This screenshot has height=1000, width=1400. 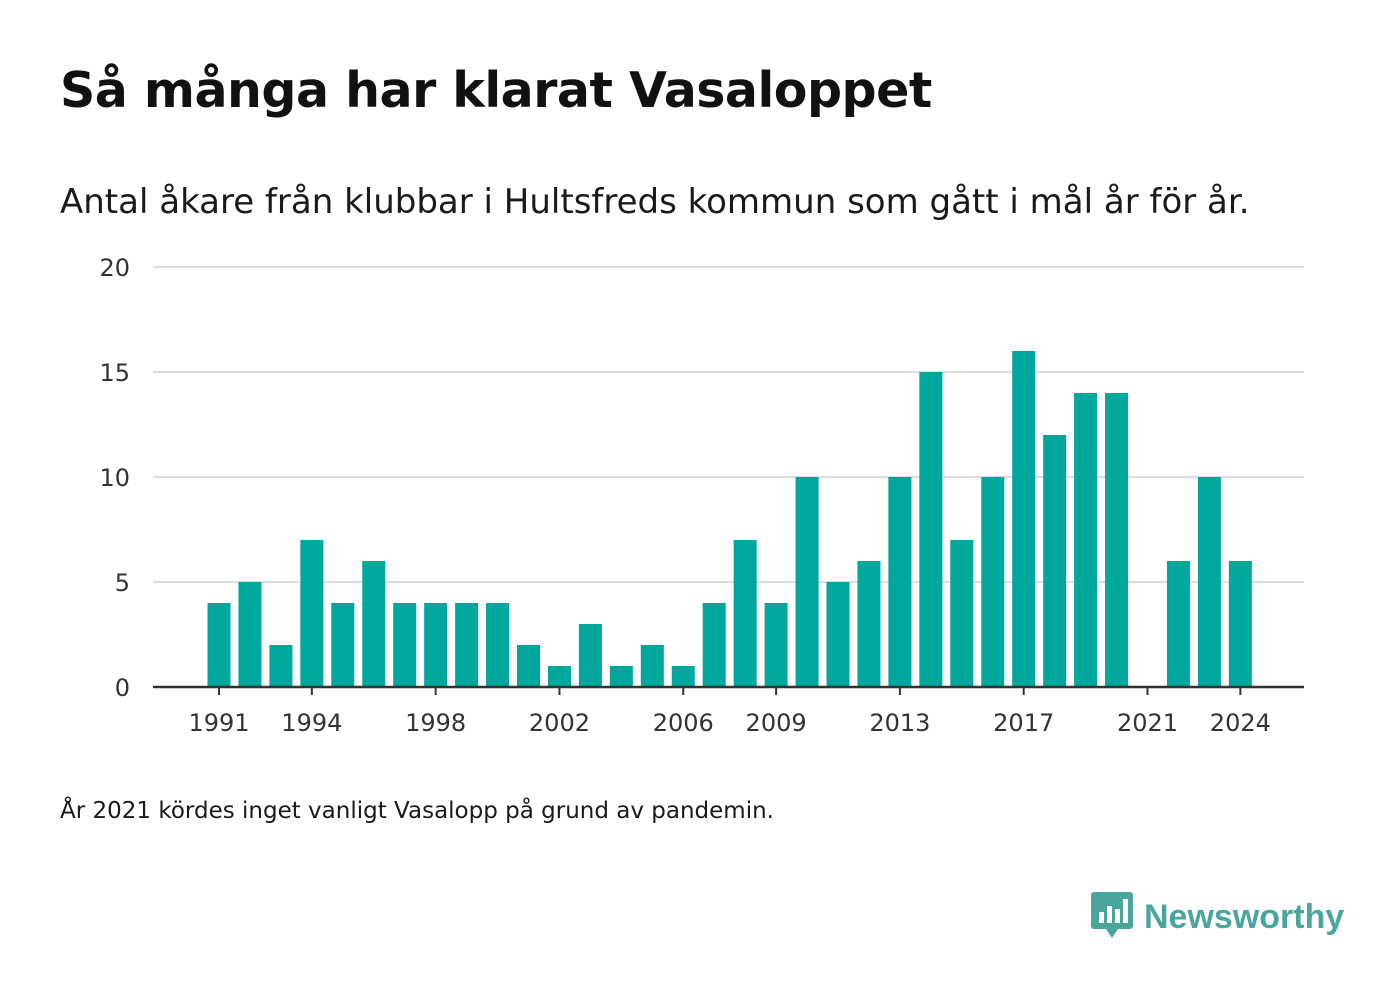 What do you see at coordinates (728, 711) in the screenshot?
I see `x-axis: 1991 1994 1998 2002 2006 2009 2013 2017 2021 2024` at bounding box center [728, 711].